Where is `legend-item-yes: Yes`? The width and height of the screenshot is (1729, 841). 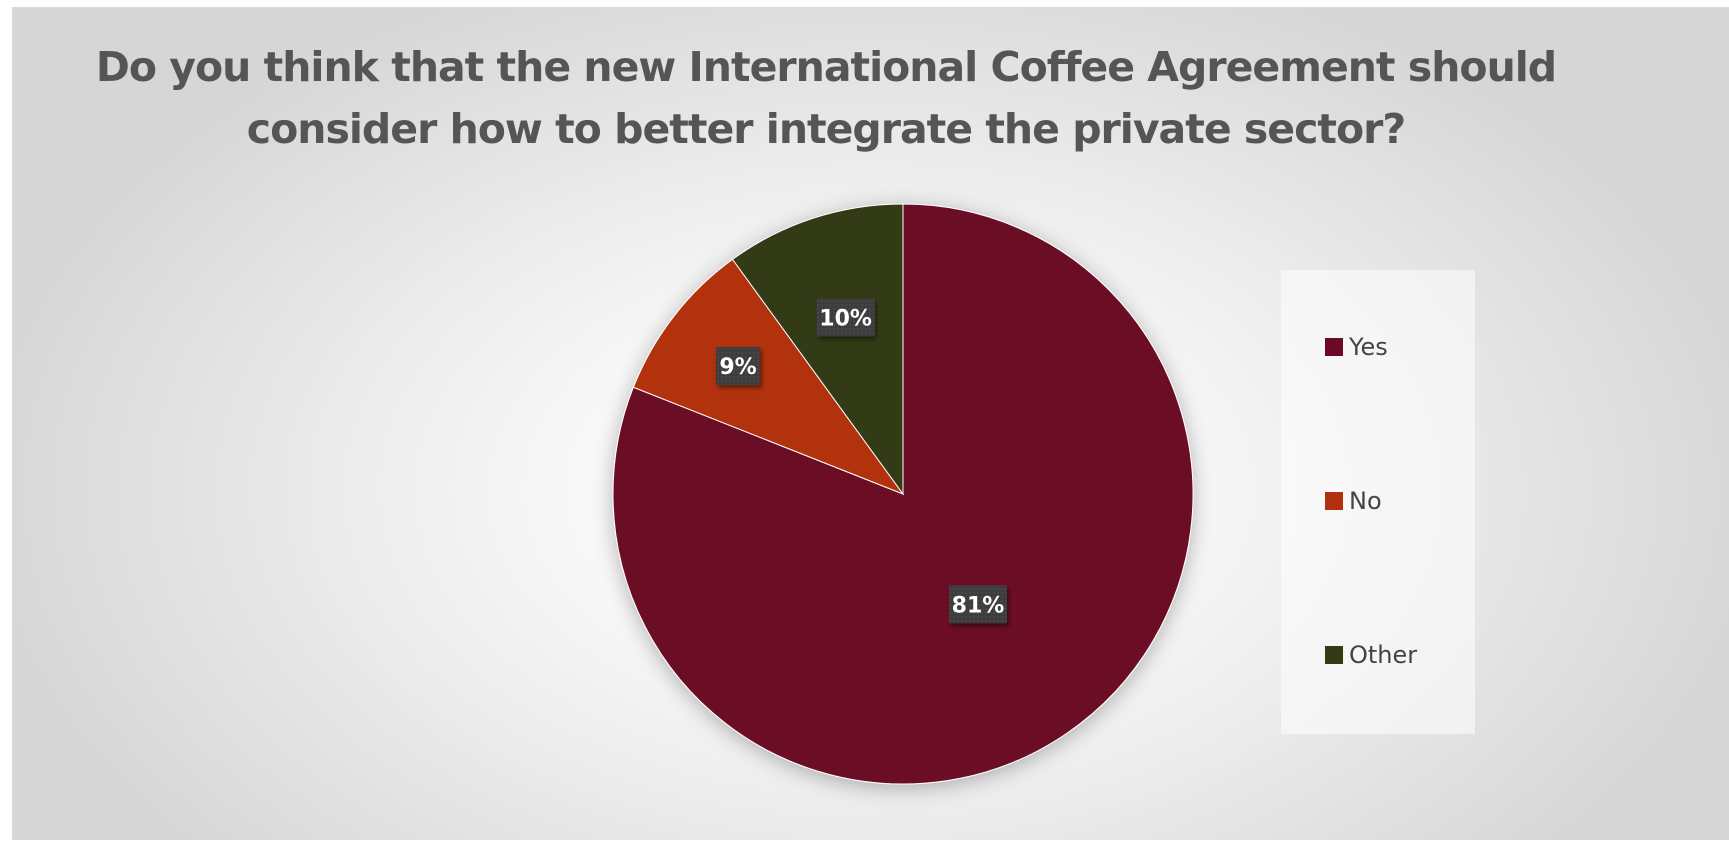
legend-item-yes: Yes is located at coordinates (1356, 347).